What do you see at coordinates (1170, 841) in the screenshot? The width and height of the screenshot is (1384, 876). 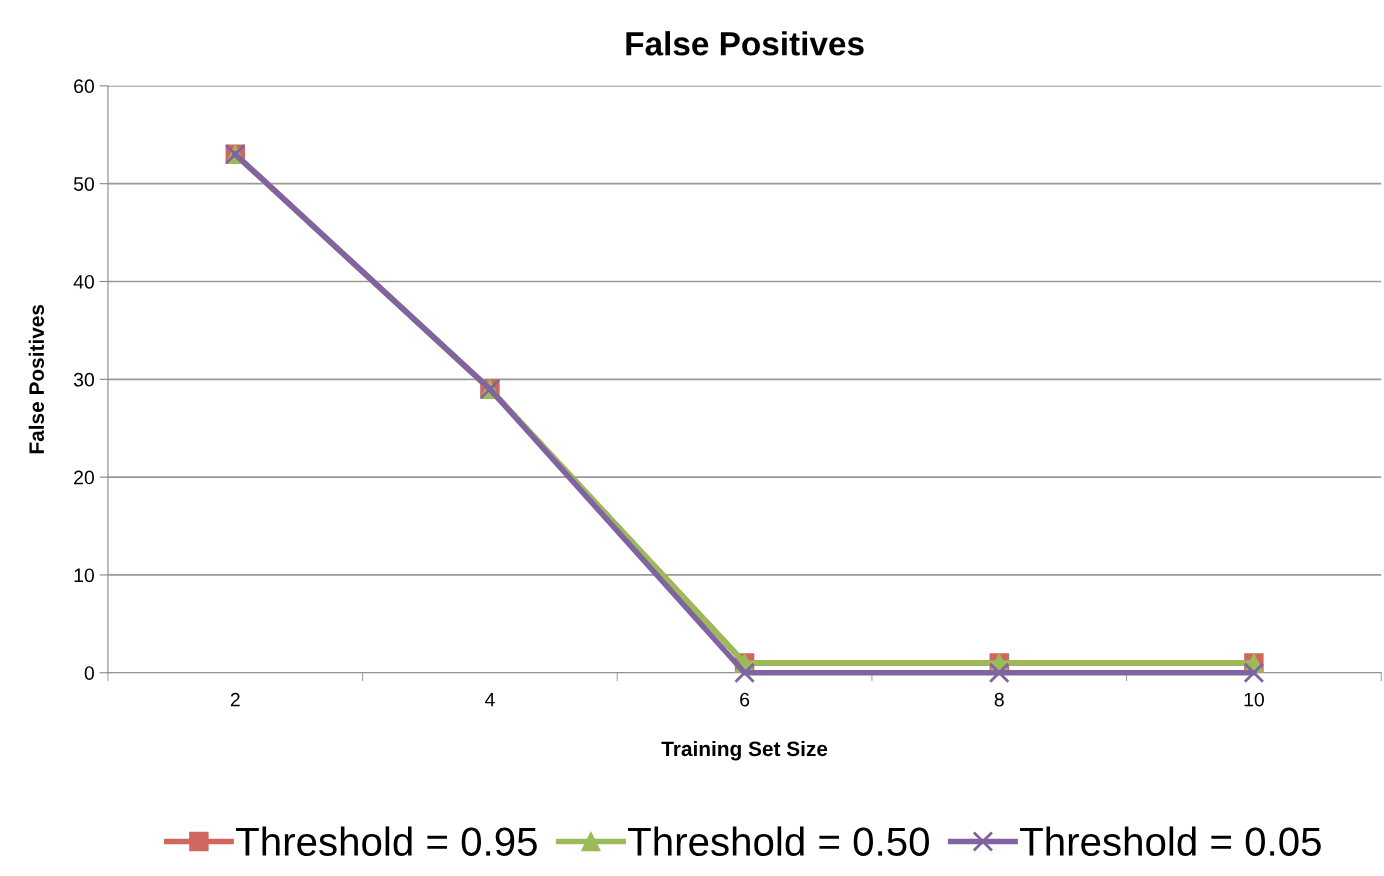 I see `legend-label: Threshold = 0.05` at bounding box center [1170, 841].